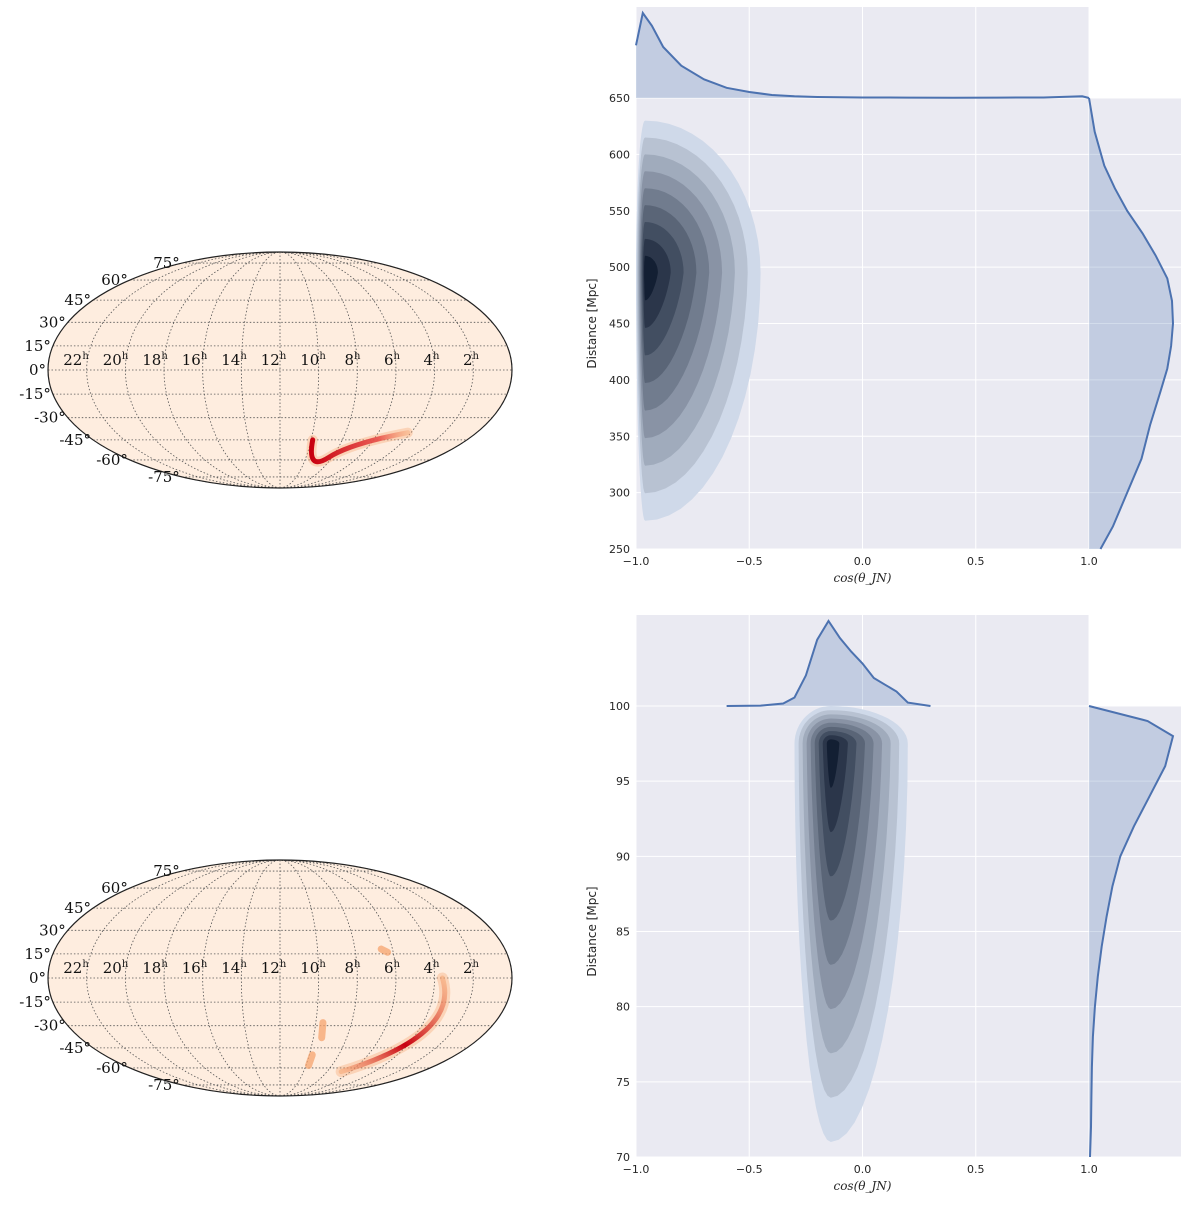 The image size is (1183, 1205). I want to click on ra-label: 6h, so click(392, 968).